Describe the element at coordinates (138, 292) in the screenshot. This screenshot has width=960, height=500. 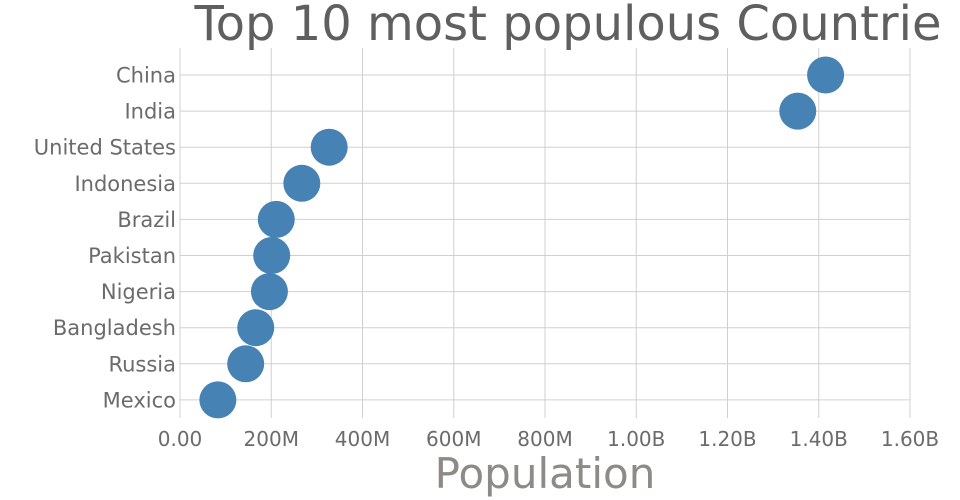
I see `y-tick-label: Nigeria` at that location.